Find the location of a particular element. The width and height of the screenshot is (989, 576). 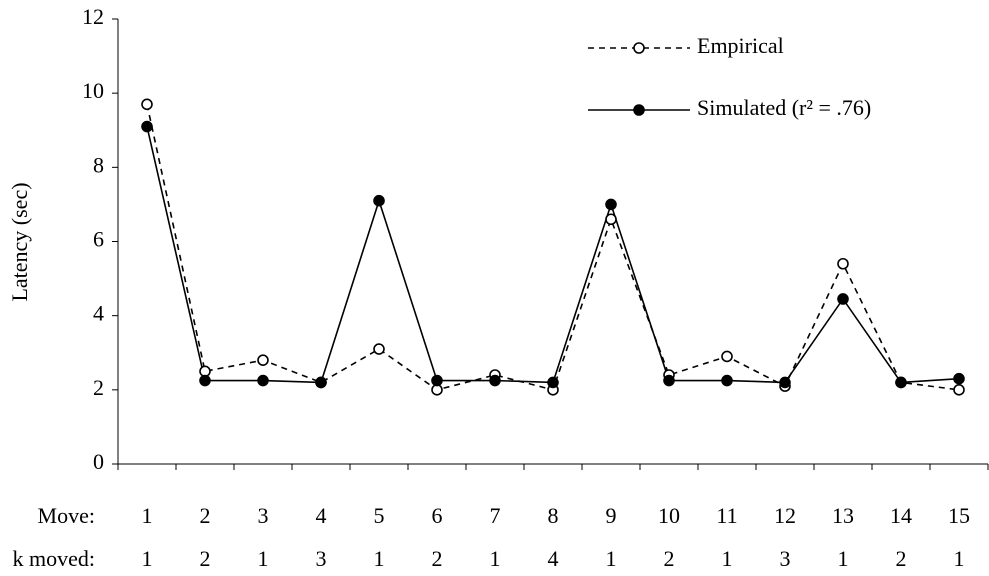

y-tick-label: 10 is located at coordinates (93, 90).